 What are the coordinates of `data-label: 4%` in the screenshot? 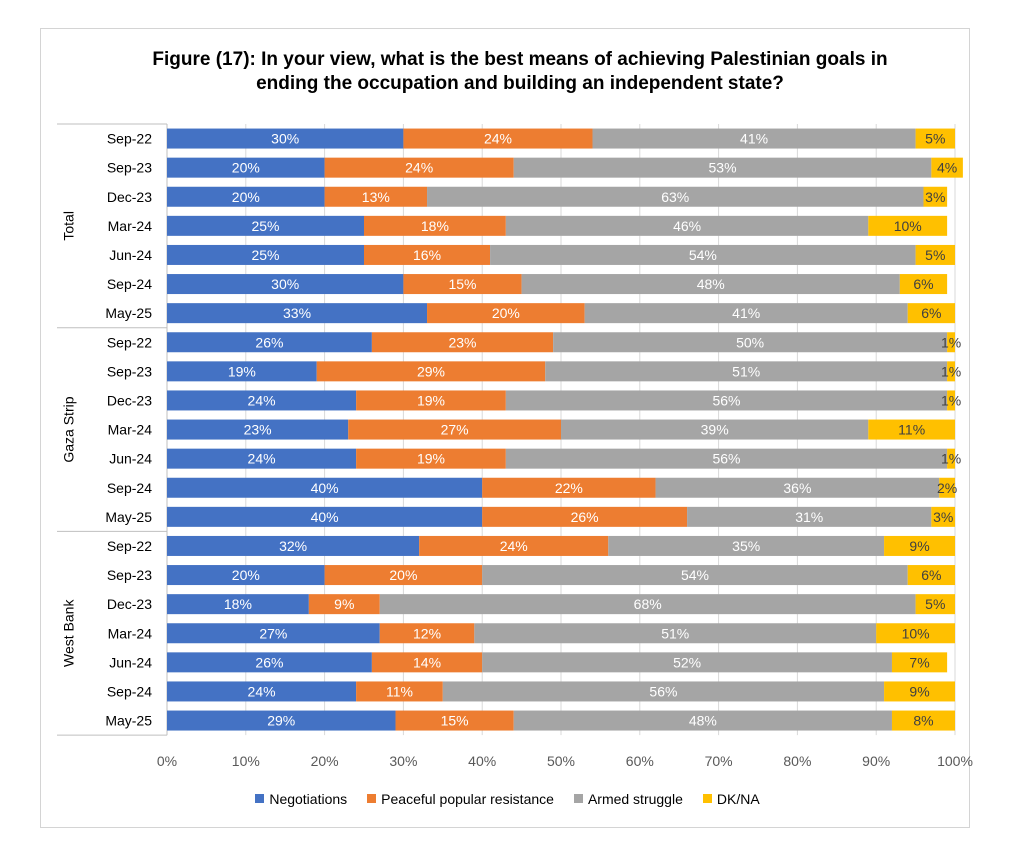 It's located at (947, 168).